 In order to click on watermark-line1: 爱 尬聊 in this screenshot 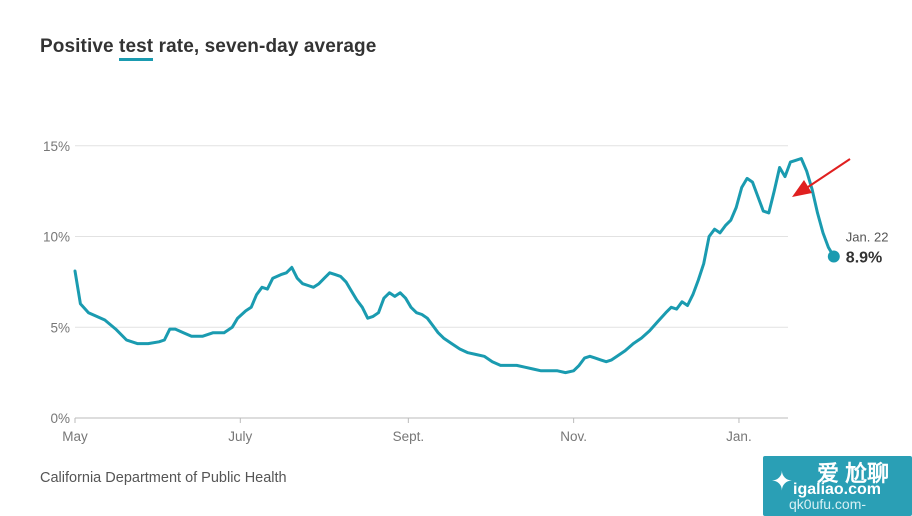, I will do `click(853, 473)`.